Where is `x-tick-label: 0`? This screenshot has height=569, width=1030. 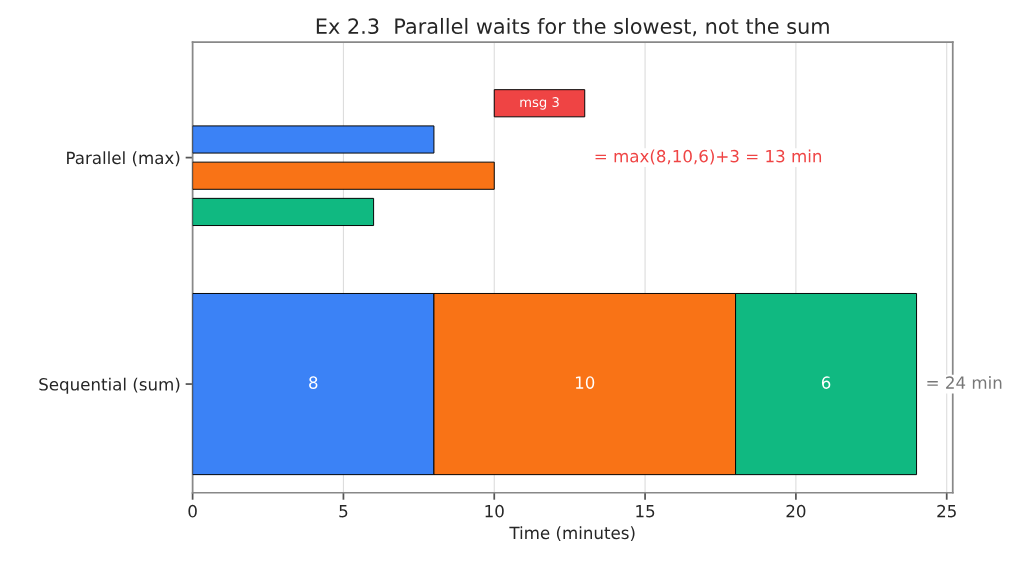
x-tick-label: 0 is located at coordinates (192, 511).